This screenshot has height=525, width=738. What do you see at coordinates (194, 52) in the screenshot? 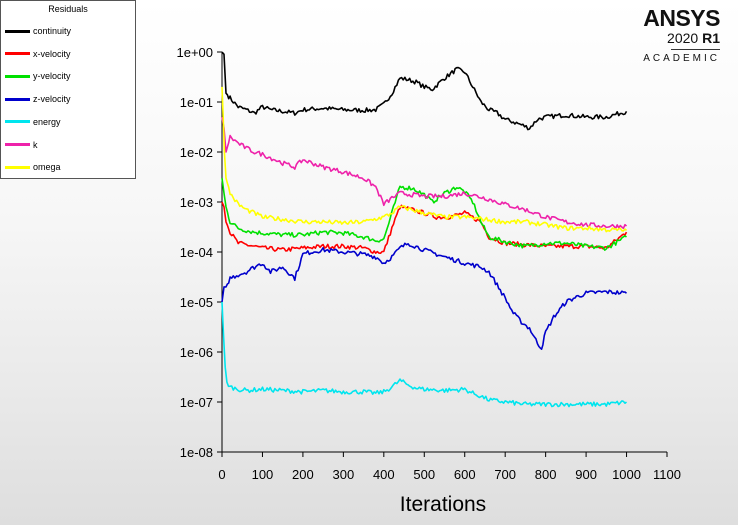
I see `y-tick-label: 1e+00` at bounding box center [194, 52].